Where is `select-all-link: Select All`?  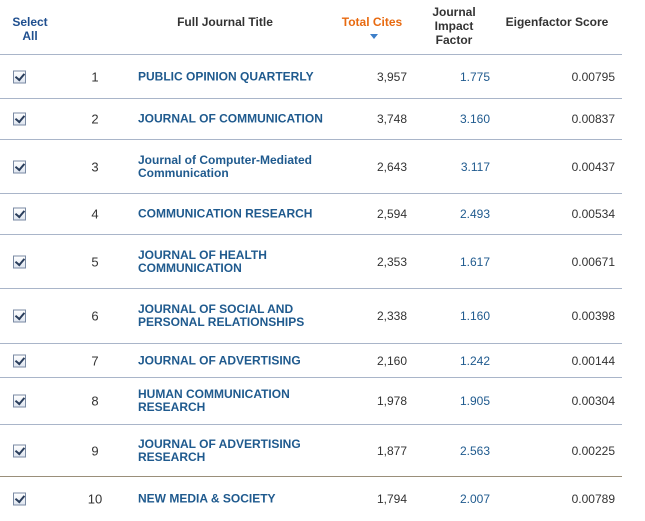 select-all-link: Select All is located at coordinates (30, 29).